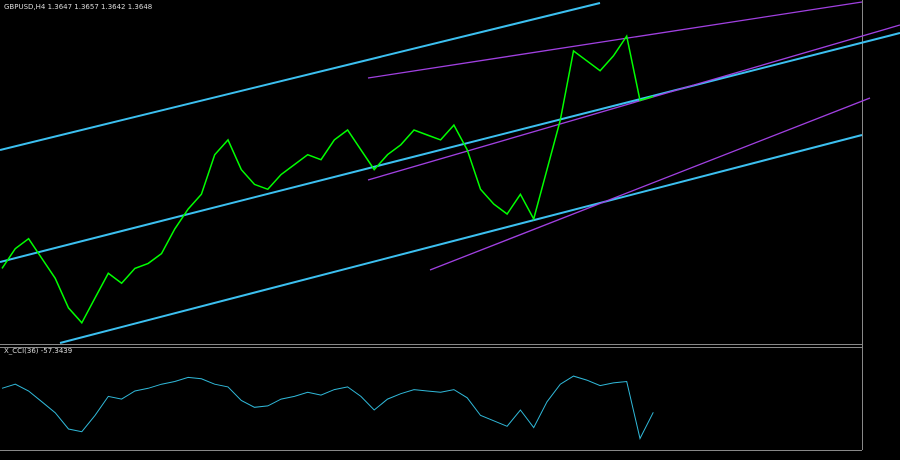 The width and height of the screenshot is (900, 460). I want to click on indicator-title: X_CCI(36) -57.3439, so click(38, 351).